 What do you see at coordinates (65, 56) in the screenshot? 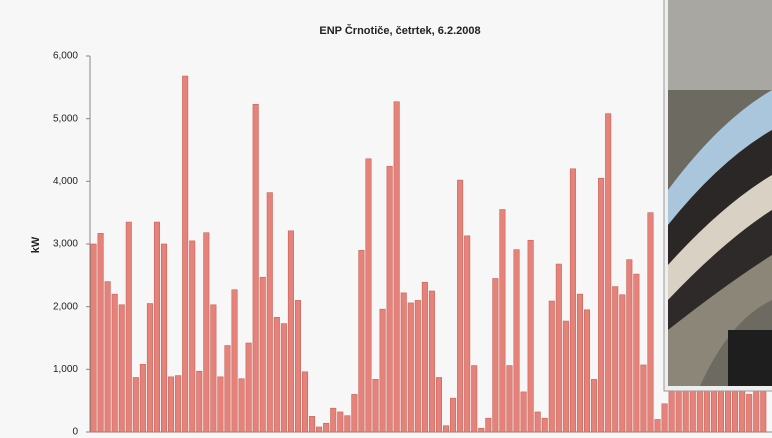
I see `y-tick-label: 6,000` at bounding box center [65, 56].